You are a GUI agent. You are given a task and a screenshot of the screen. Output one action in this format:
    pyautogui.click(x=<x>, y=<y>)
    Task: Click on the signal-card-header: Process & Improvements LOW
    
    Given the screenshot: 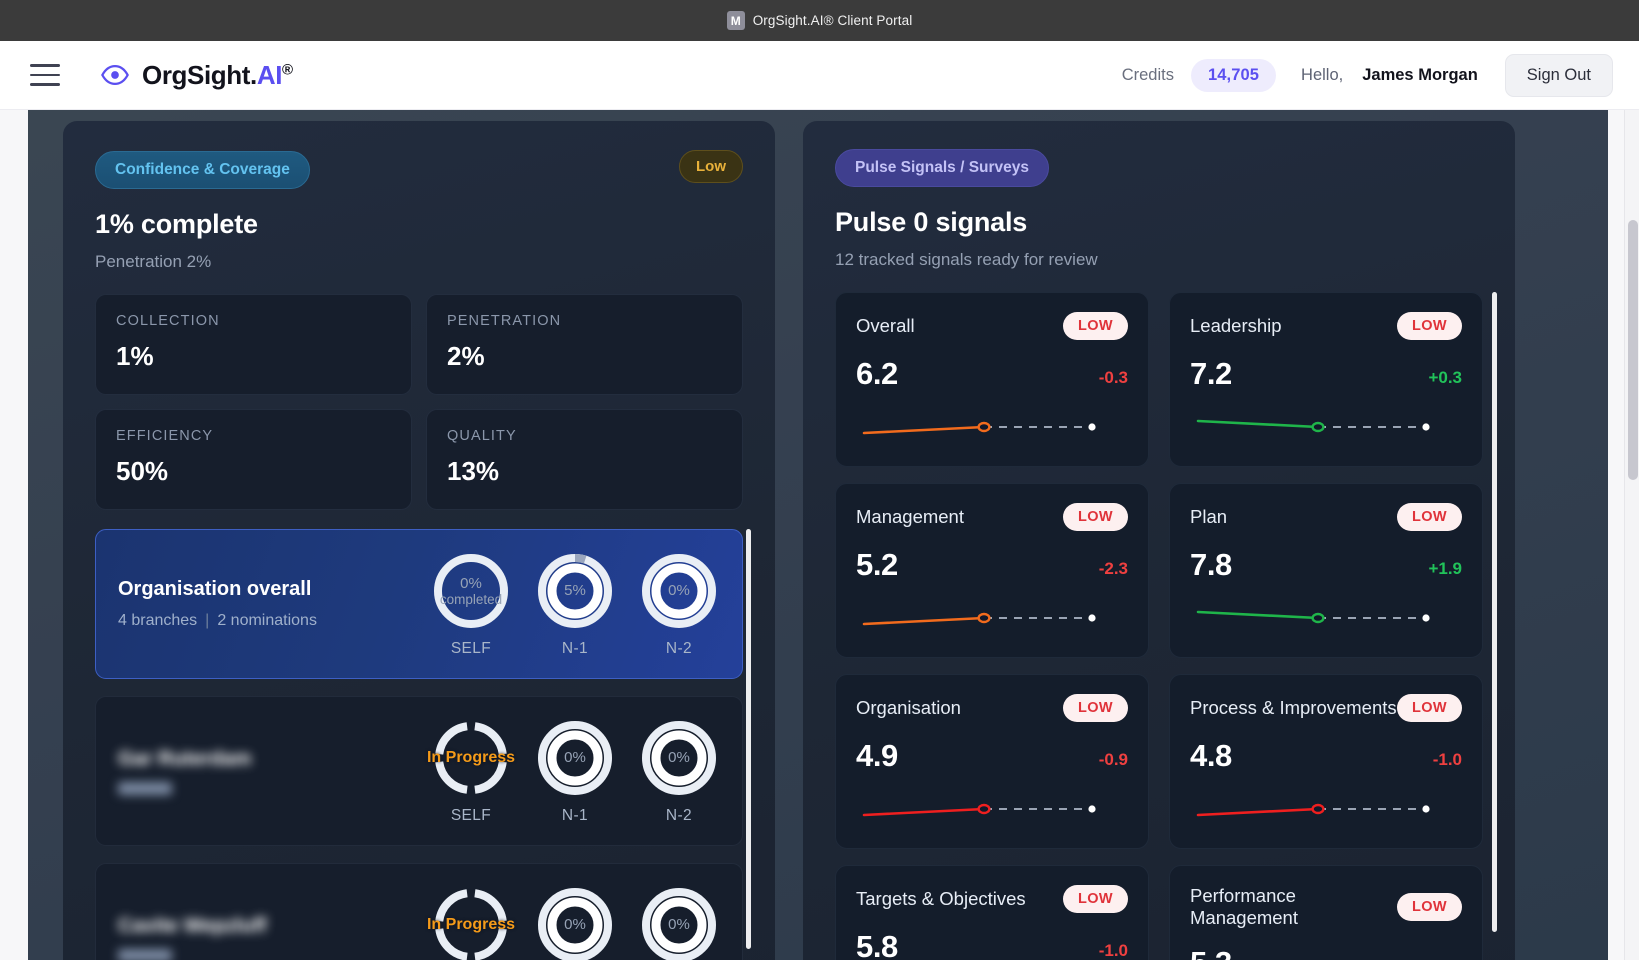 What is the action you would take?
    pyautogui.click(x=1326, y=708)
    